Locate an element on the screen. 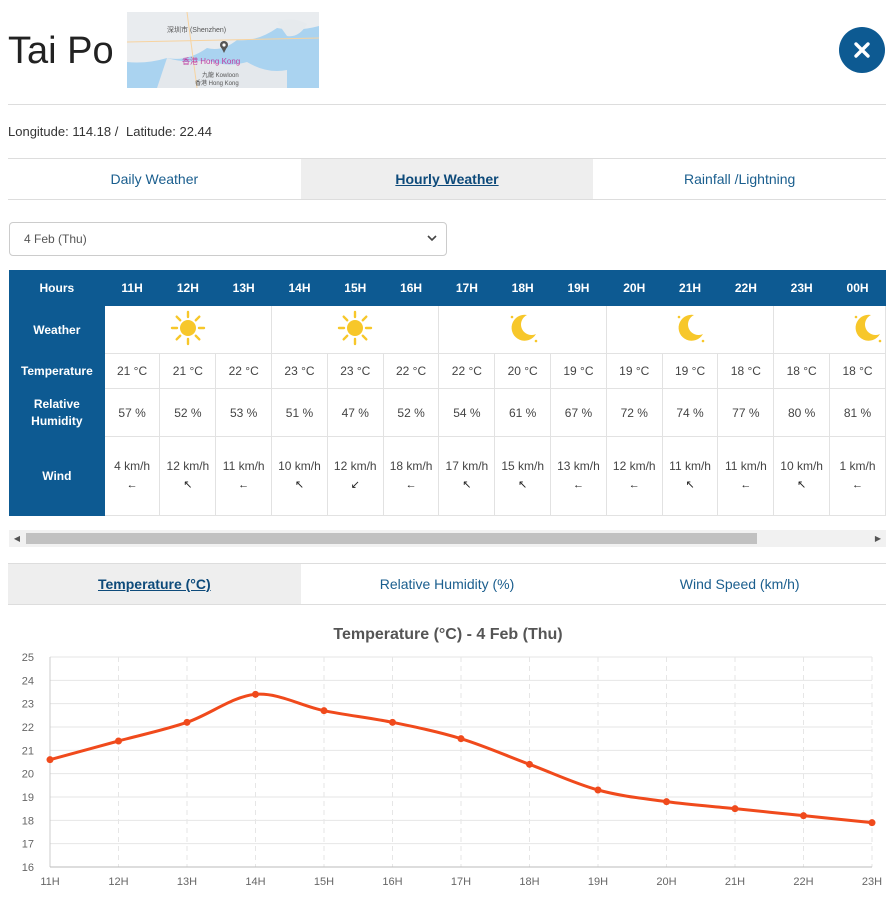 This screenshot has width=896, height=897. wind-cell: 10 km/h ↖ is located at coordinates (299, 476).